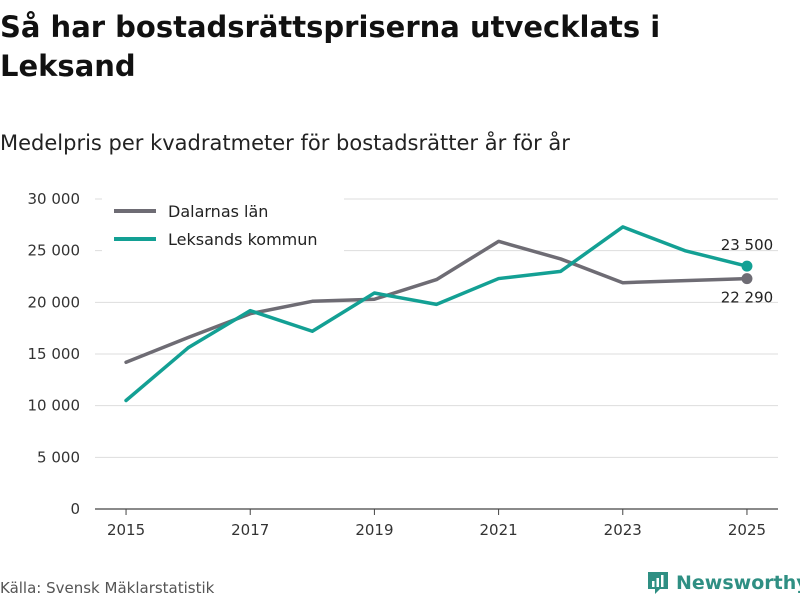  What do you see at coordinates (54, 302) in the screenshot?
I see `y-tick-label: 20 000` at bounding box center [54, 302].